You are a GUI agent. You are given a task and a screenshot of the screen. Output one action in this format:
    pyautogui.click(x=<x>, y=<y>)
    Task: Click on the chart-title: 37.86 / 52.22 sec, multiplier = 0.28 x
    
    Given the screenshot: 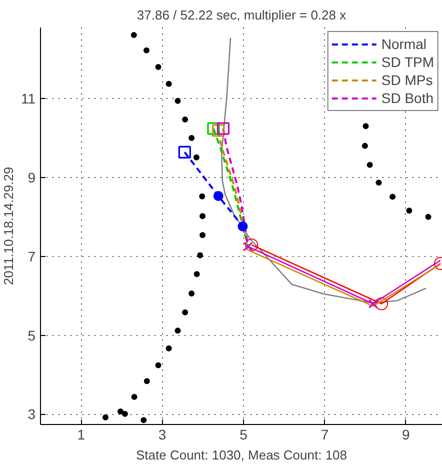 What is the action you would take?
    pyautogui.click(x=241, y=15)
    